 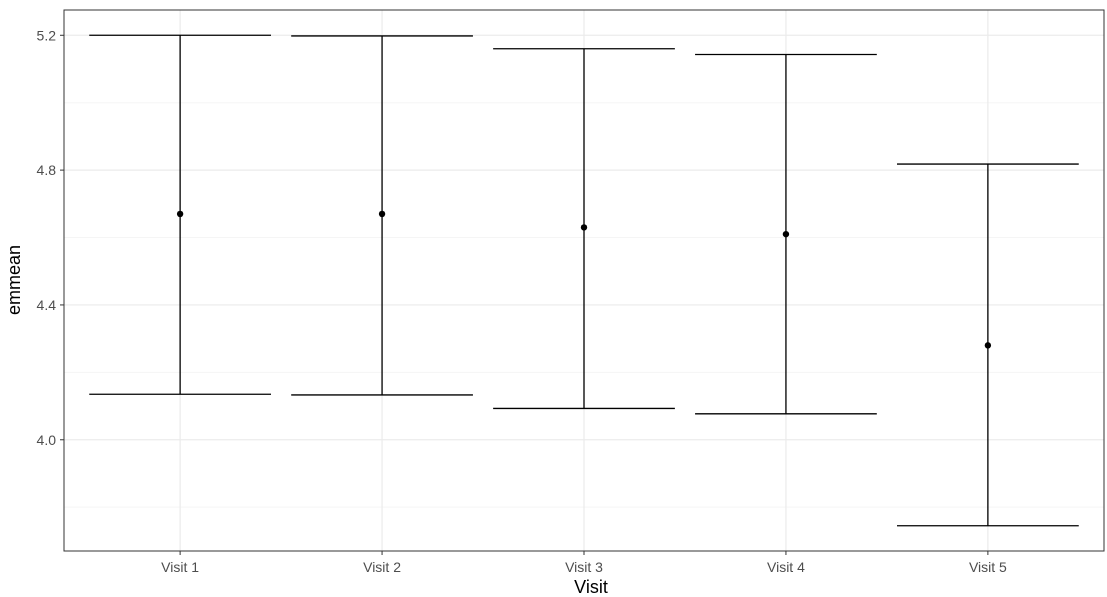 What do you see at coordinates (47, 440) in the screenshot?
I see `y-tick-label: 4.0` at bounding box center [47, 440].